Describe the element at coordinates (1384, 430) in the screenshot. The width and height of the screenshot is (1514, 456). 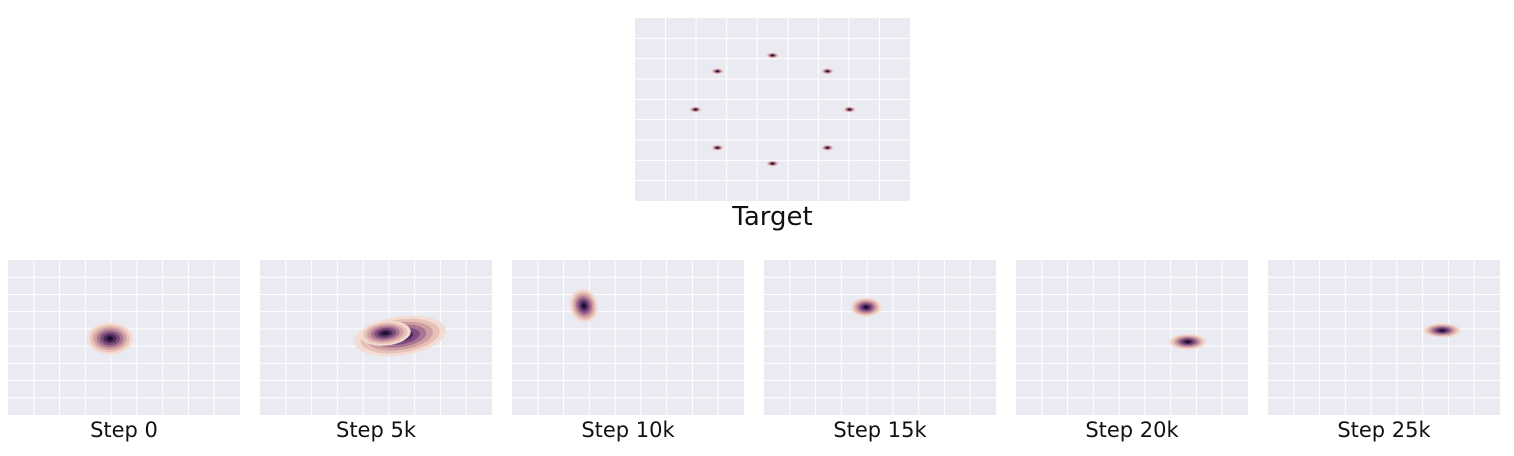
I see `step-25k-title: Step 25k` at that location.